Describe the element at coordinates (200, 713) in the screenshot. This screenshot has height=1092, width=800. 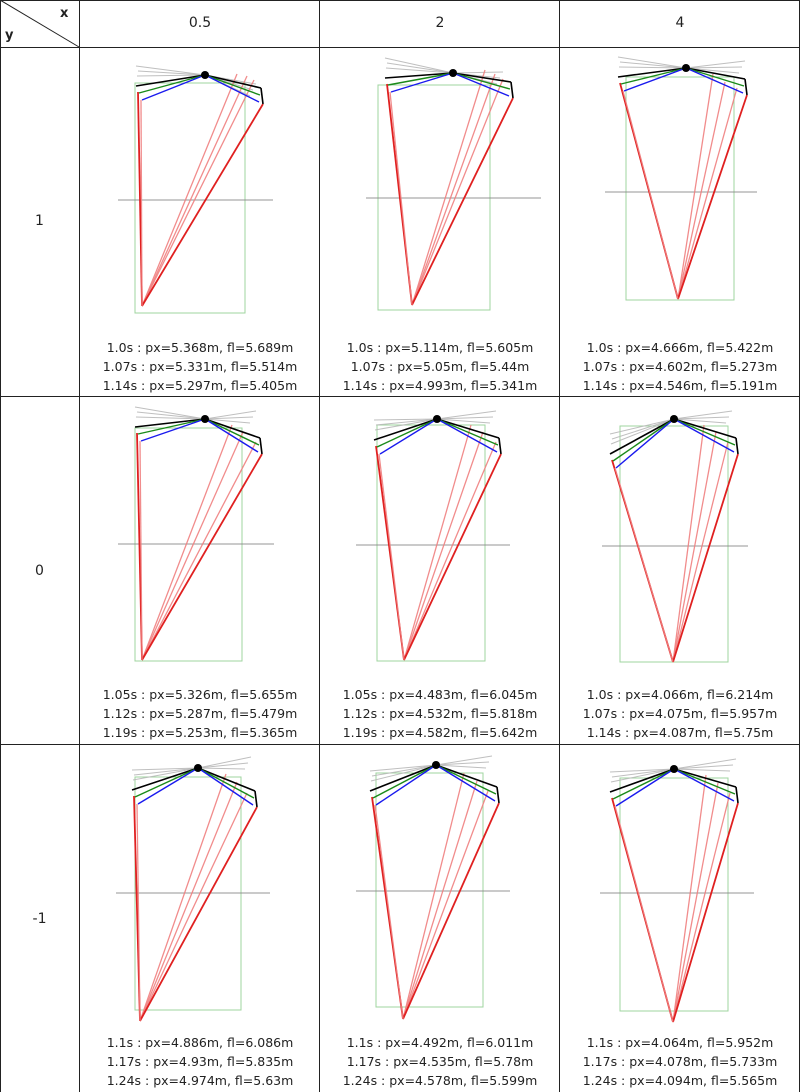
I see `cell-line: 1.12s : px=5.287m, fl=5.479m` at that location.